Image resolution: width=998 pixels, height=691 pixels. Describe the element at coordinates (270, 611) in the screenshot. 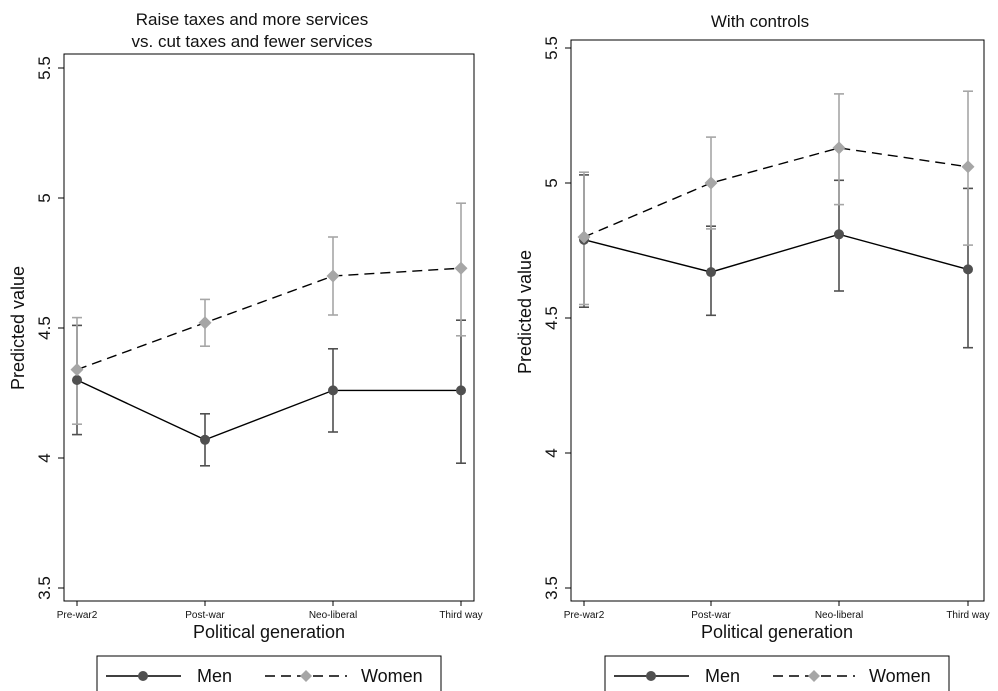

I see `left-x-ticks: Pre-war2 Post-war Neo-liberal Third way` at that location.